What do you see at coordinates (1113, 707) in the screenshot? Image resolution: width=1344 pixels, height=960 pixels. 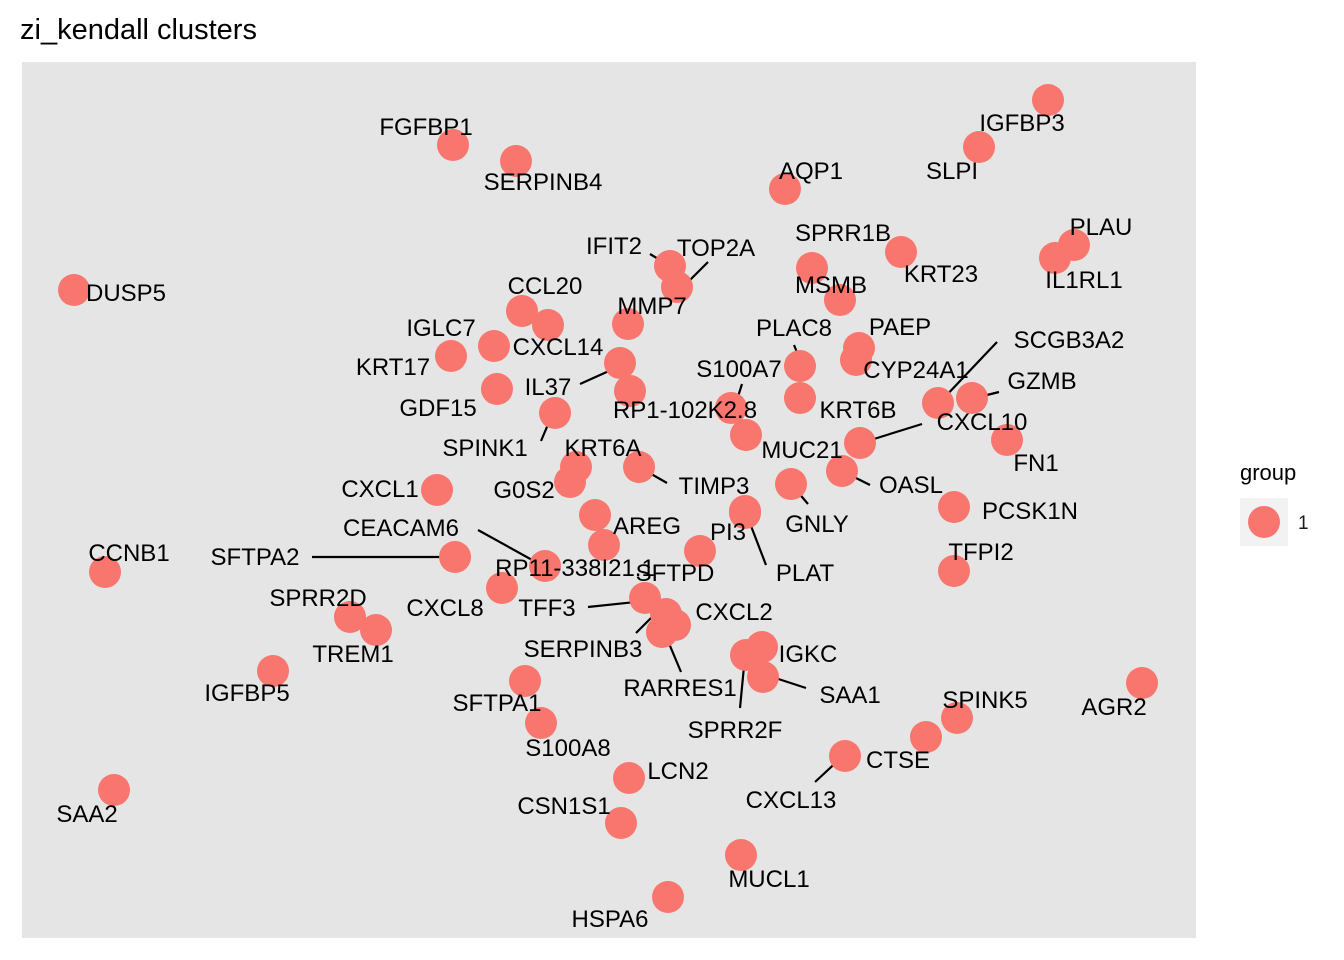 I see `point-label: AGR2` at bounding box center [1113, 707].